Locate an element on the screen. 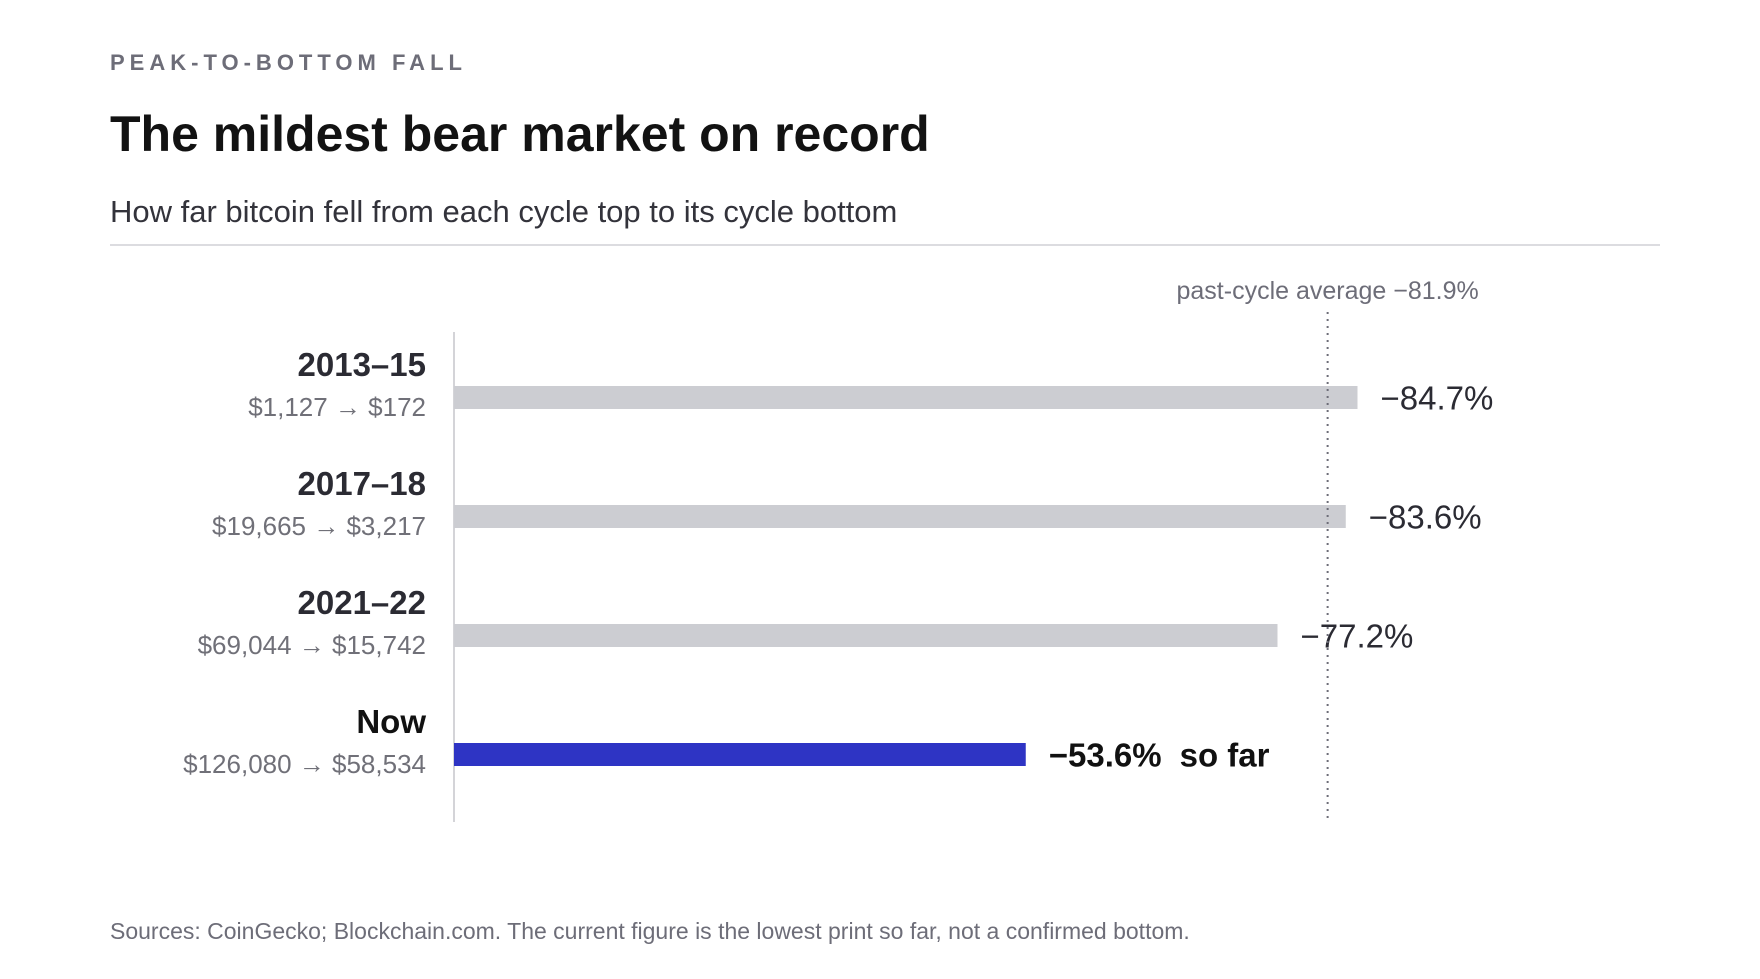  category-label: 2013–15 is located at coordinates (362, 364).